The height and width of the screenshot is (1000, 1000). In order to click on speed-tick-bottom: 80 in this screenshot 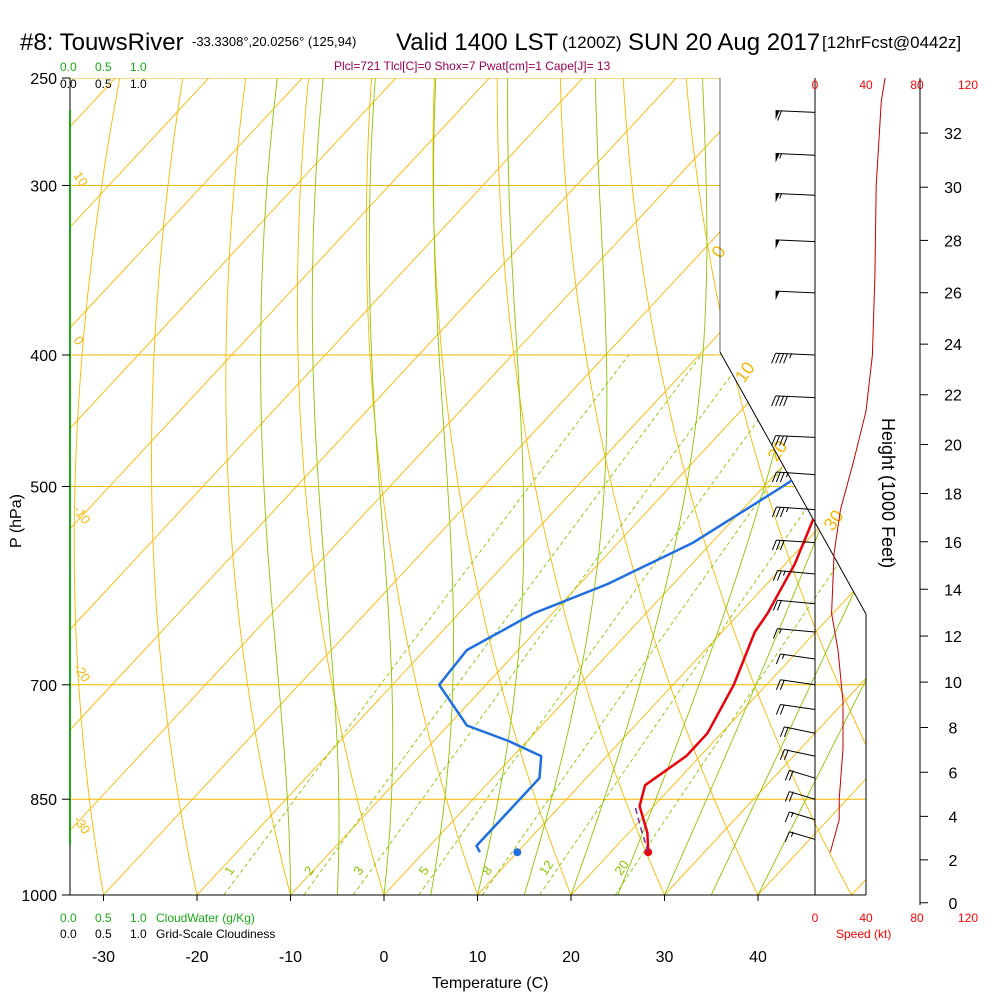, I will do `click(917, 918)`.